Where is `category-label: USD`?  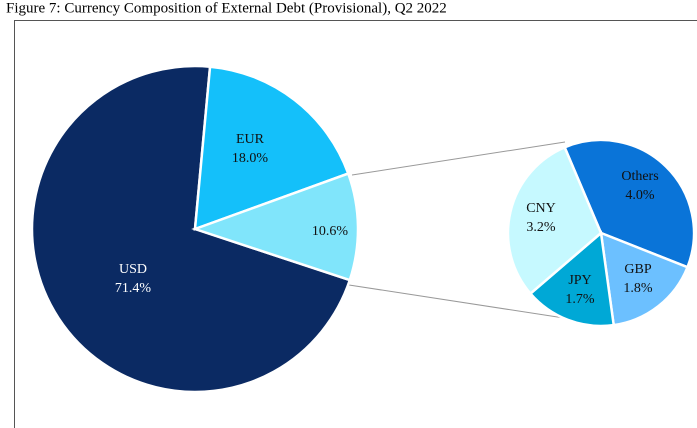
category-label: USD is located at coordinates (133, 269).